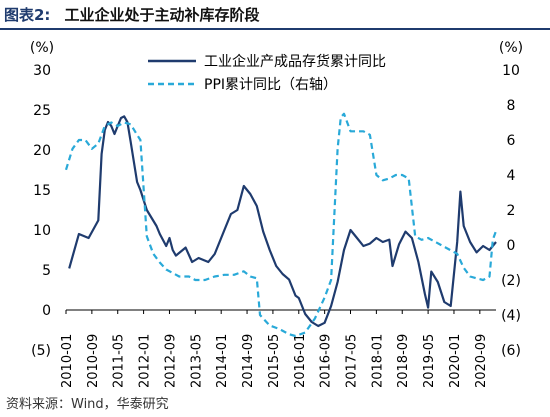 This screenshot has width=550, height=417. What do you see at coordinates (267, 73) in the screenshot?
I see `legend: 工业企业产成品存货累计同比 PPI累计同比（右轴）` at bounding box center [267, 73].